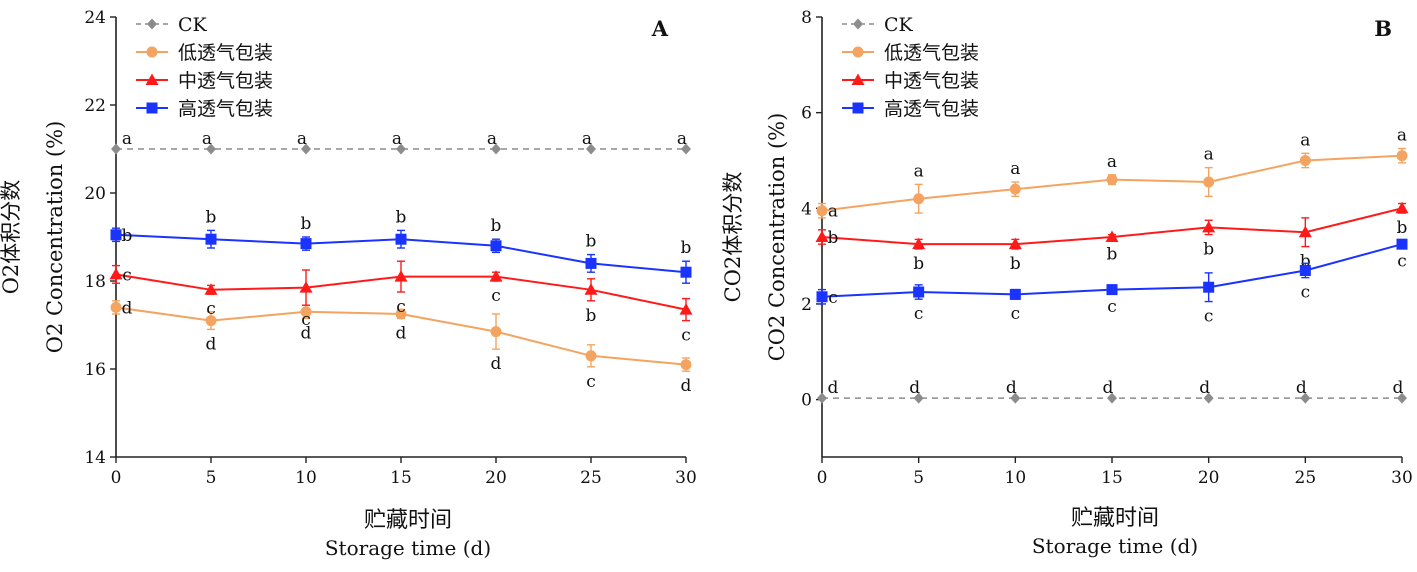  Describe the element at coordinates (225, 109) in the screenshot. I see `legend-label: 高透气包装` at that location.